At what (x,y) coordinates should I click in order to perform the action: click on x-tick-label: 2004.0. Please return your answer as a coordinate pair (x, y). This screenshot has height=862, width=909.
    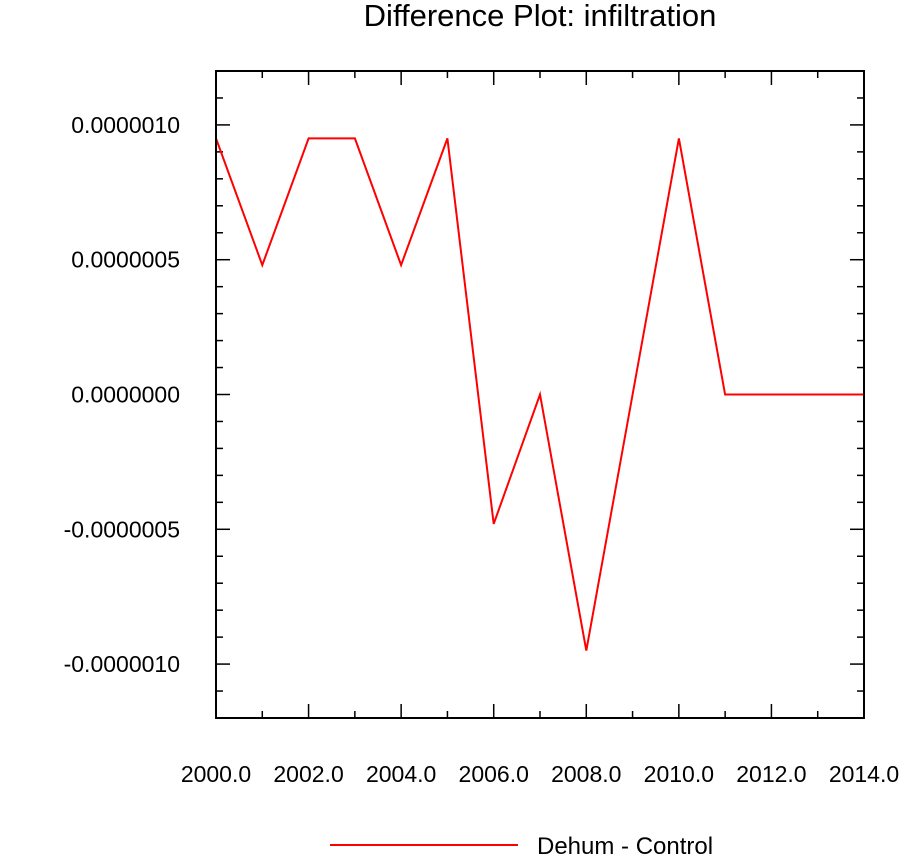
    Looking at the image, I should click on (401, 774).